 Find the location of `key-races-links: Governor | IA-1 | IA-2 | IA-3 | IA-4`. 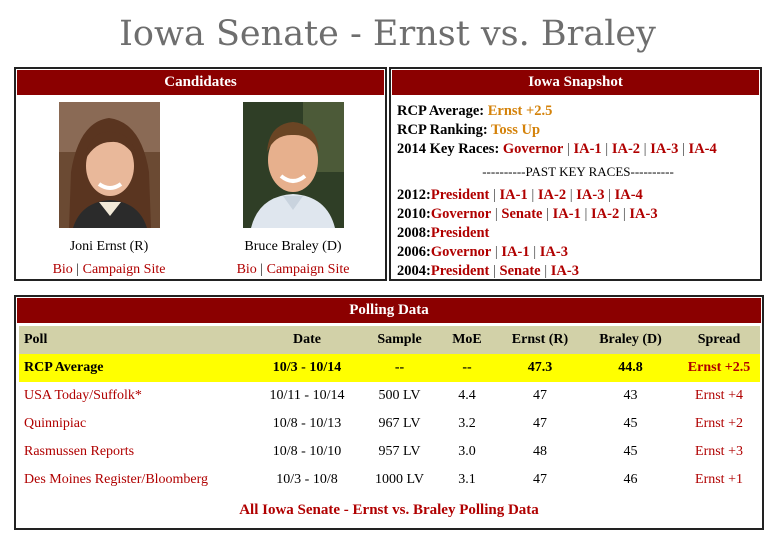

key-races-links: Governor | IA-1 | IA-2 | IA-3 | IA-4 is located at coordinates (610, 149).